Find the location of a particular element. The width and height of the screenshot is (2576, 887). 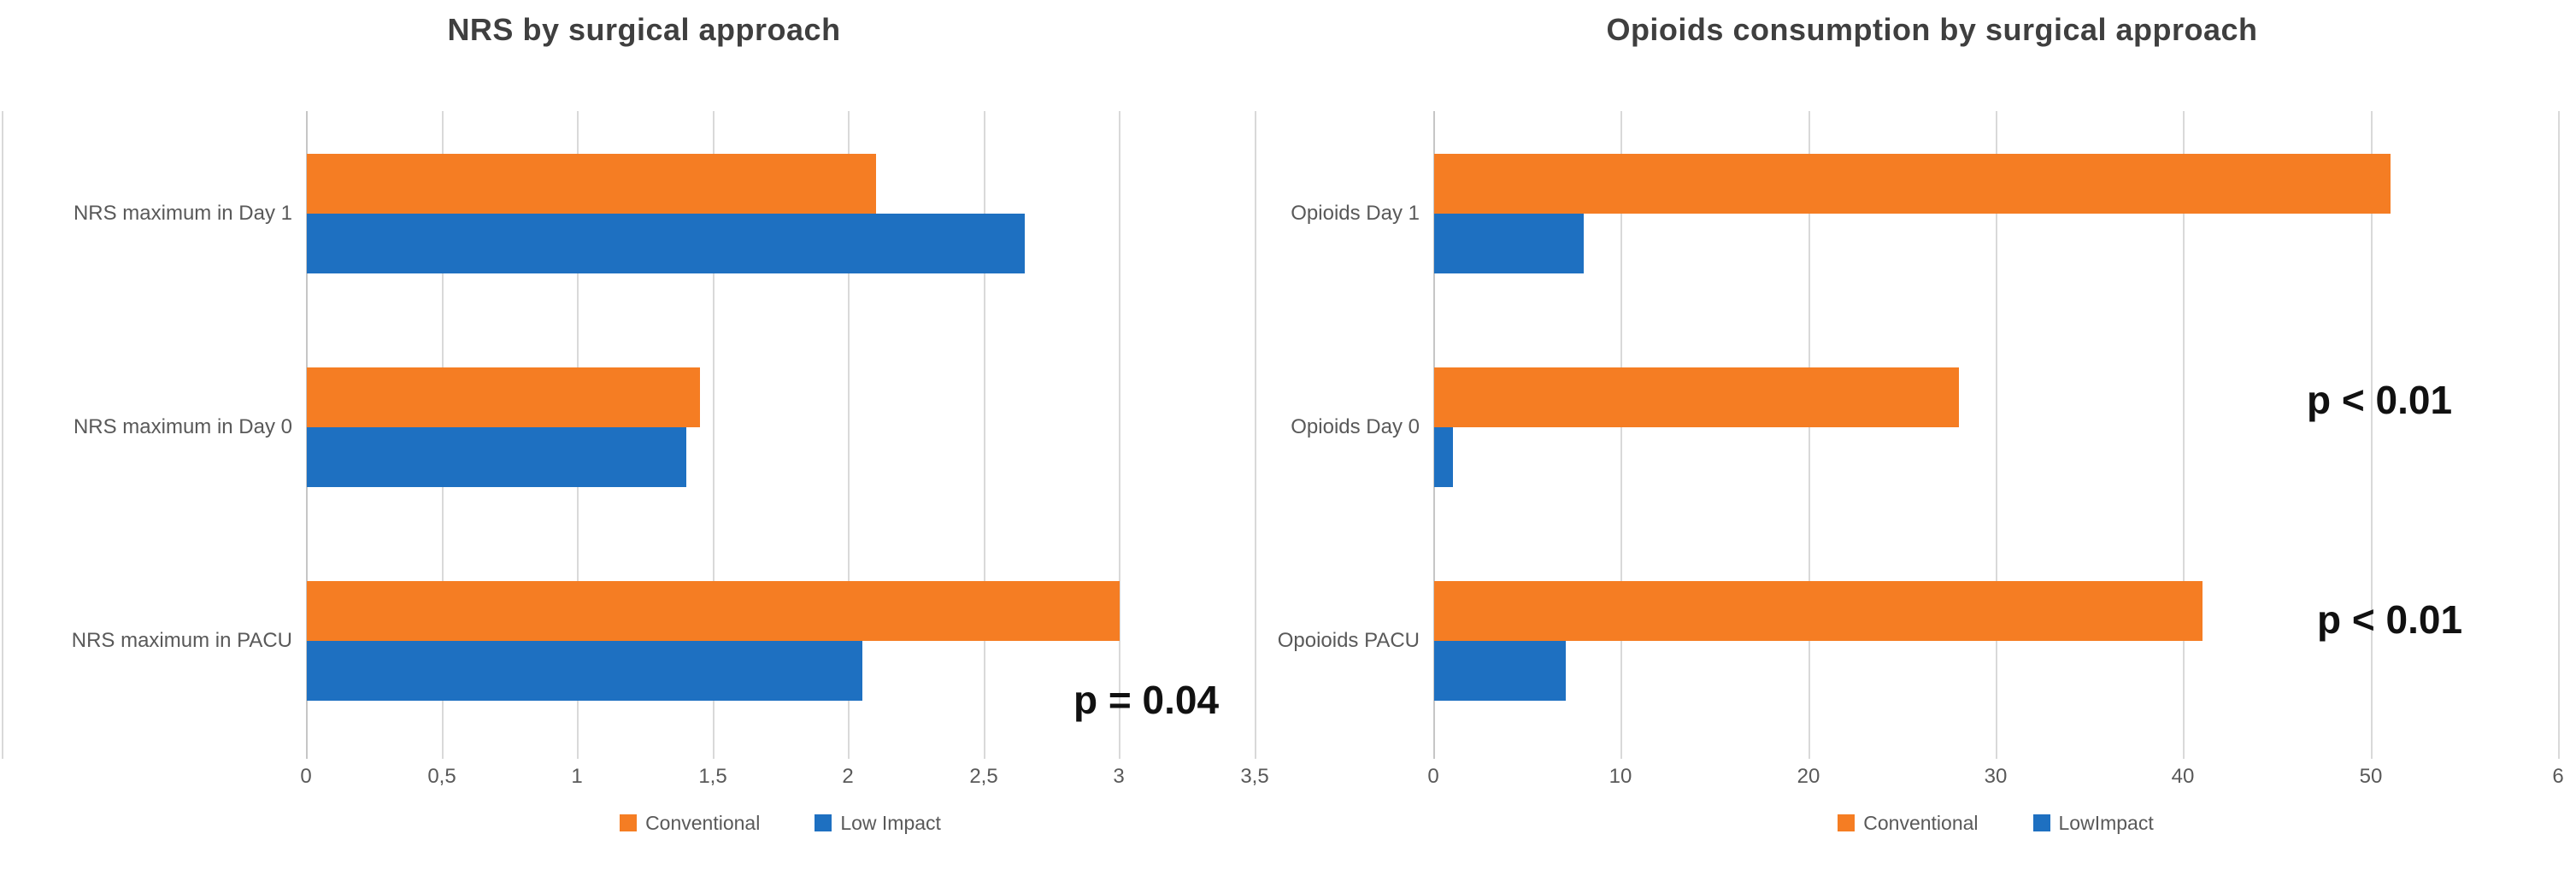

p-value-annotation: p = 0.04 is located at coordinates (1146, 700).